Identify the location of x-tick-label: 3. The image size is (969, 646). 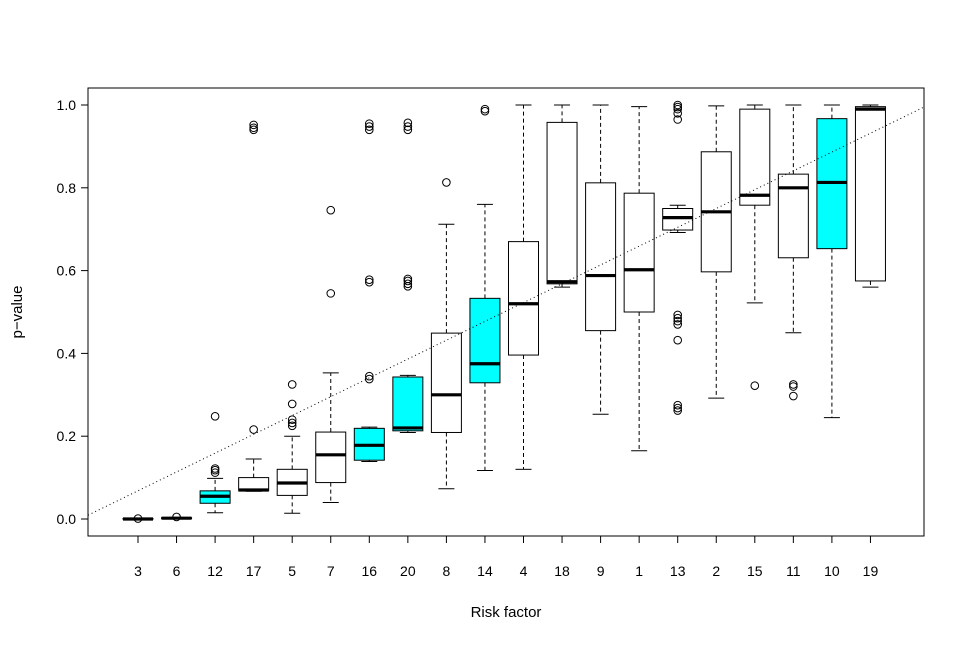
(138, 571).